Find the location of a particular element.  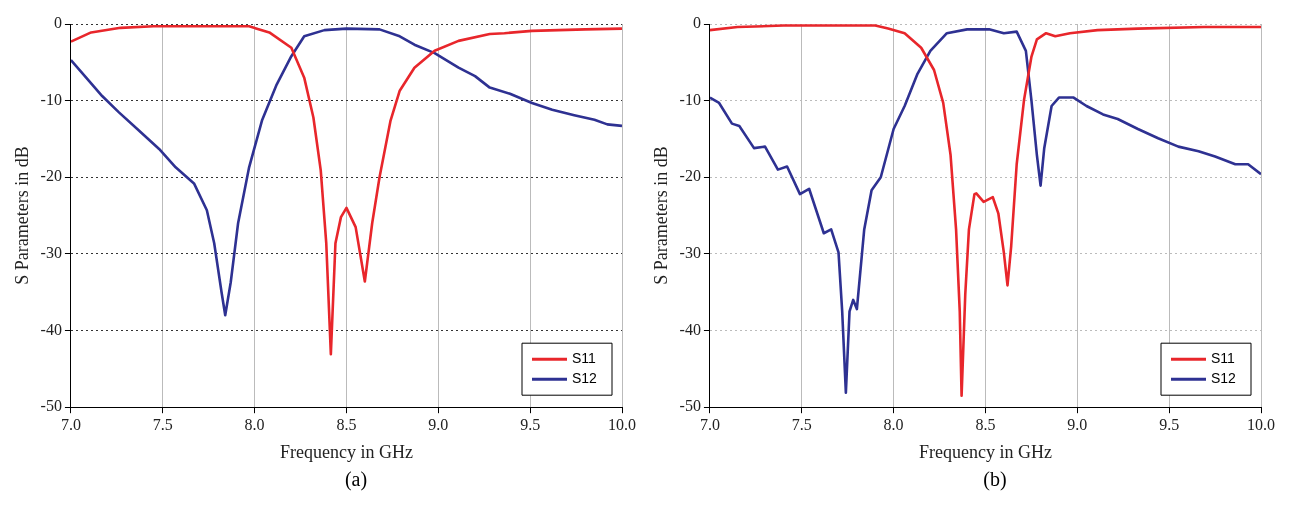

text: (a) is located at coordinates (356, 479).